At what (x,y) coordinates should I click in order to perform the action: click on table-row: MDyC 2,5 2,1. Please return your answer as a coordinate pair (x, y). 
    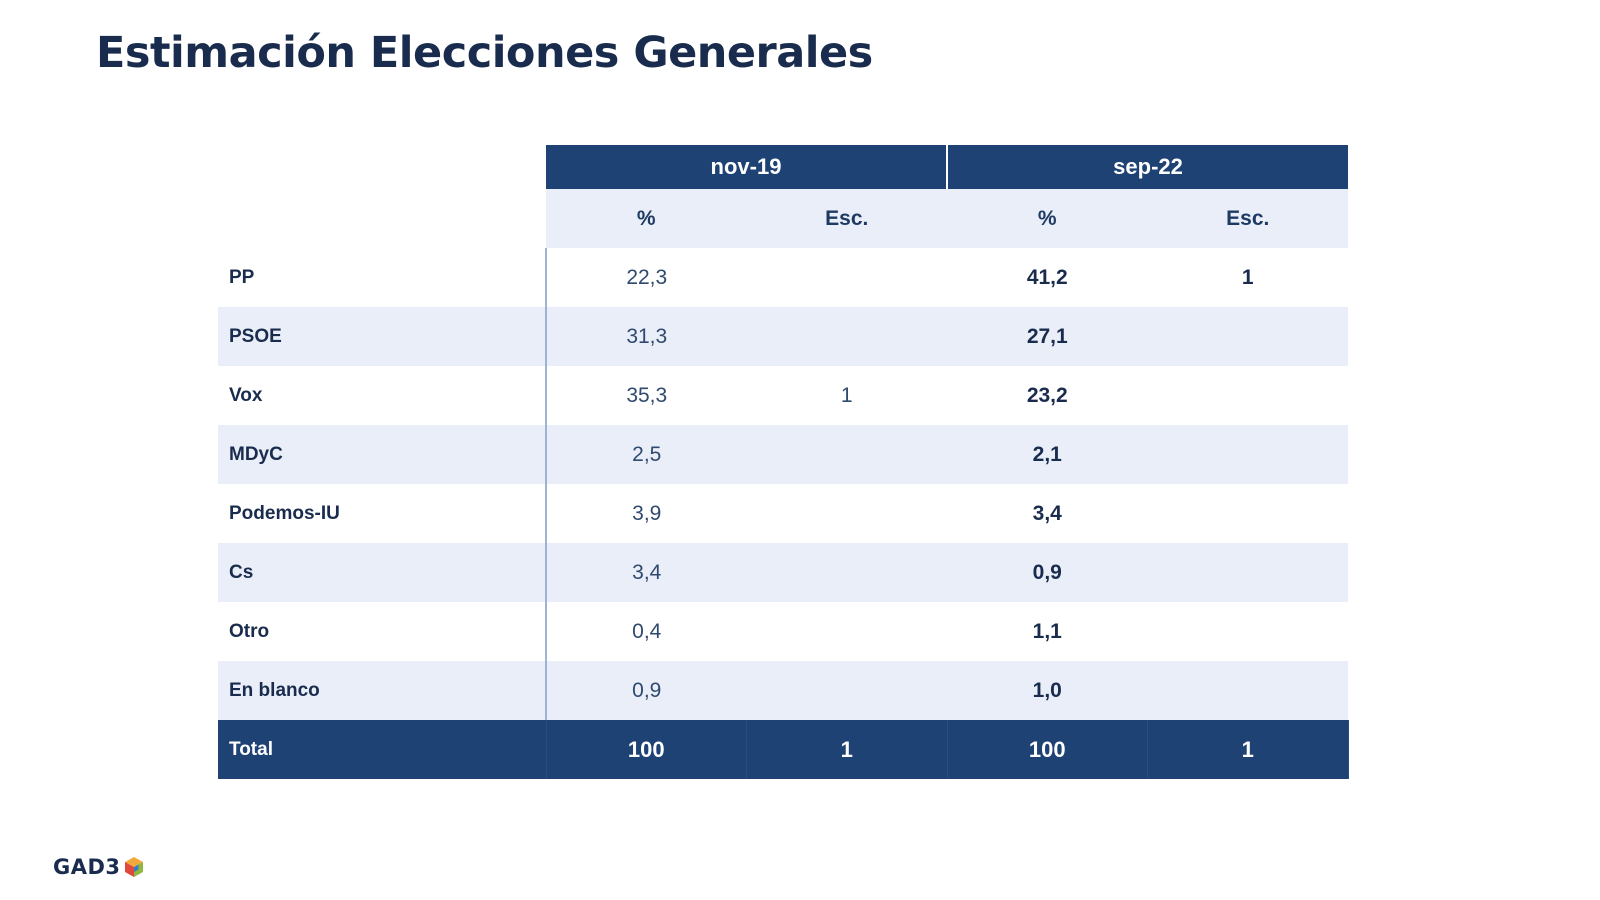
    Looking at the image, I should click on (783, 454).